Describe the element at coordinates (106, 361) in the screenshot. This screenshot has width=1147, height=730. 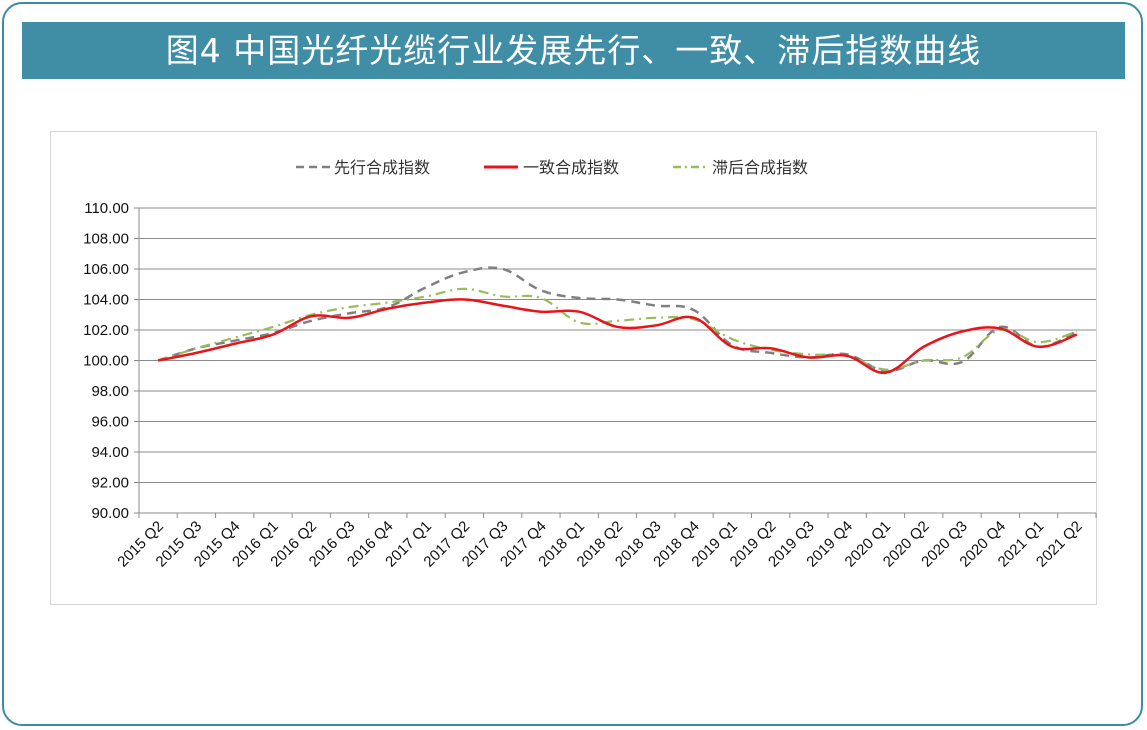
I see `y-tick-label: 100.00` at that location.